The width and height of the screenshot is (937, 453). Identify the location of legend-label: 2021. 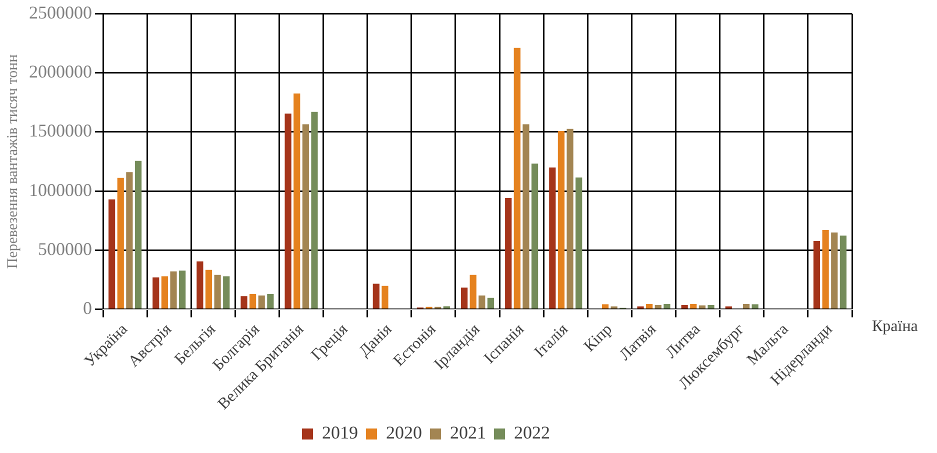
(468, 432).